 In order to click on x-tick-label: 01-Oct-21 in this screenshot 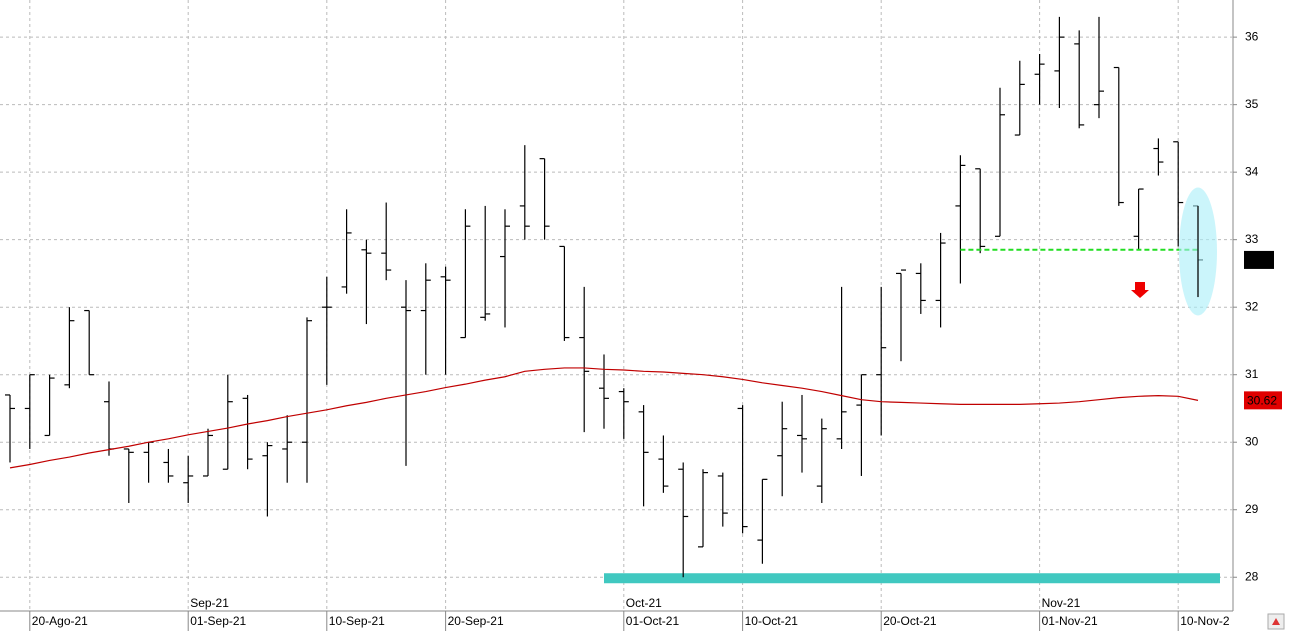, I will do `click(653, 621)`.